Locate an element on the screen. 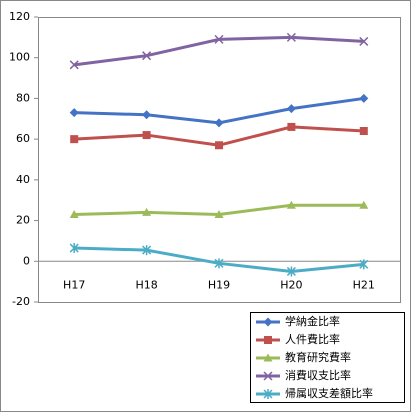 This screenshot has width=411, height=416. x-tick-label: H21 is located at coordinates (364, 284).